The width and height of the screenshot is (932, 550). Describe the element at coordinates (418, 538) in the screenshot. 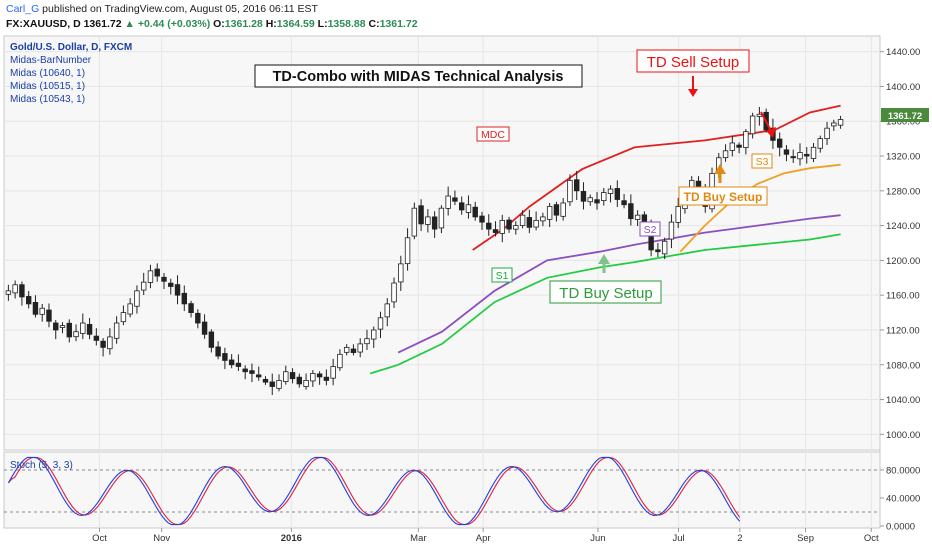

I see `x-tick-label: Mar` at that location.